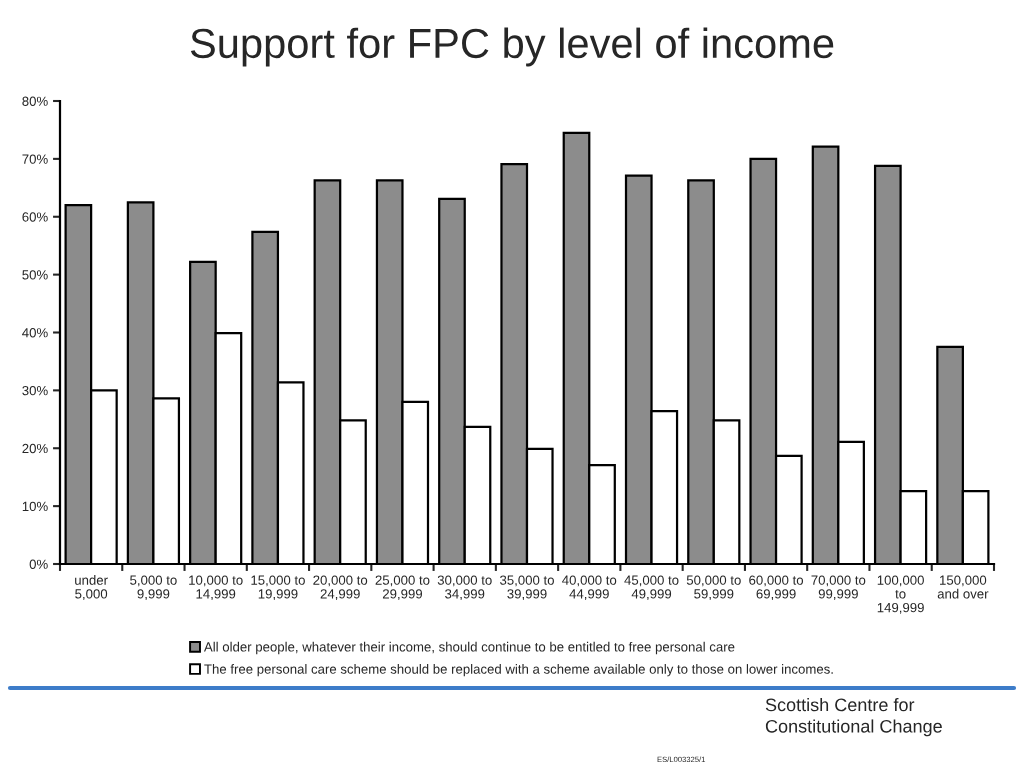  What do you see at coordinates (776, 588) in the screenshot?
I see `x-tick-label: 60,000 to 69,999` at bounding box center [776, 588].